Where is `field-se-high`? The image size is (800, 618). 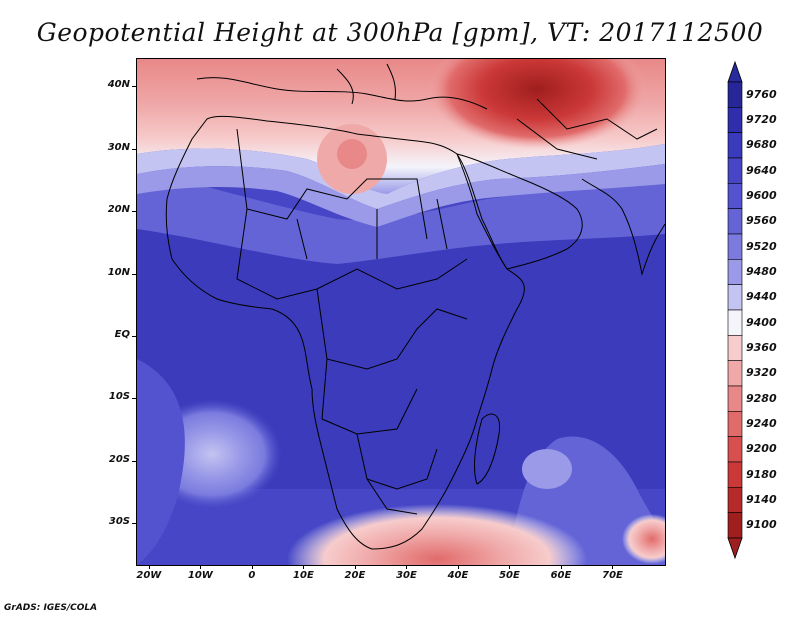 field-se-high is located at coordinates (643, 539).